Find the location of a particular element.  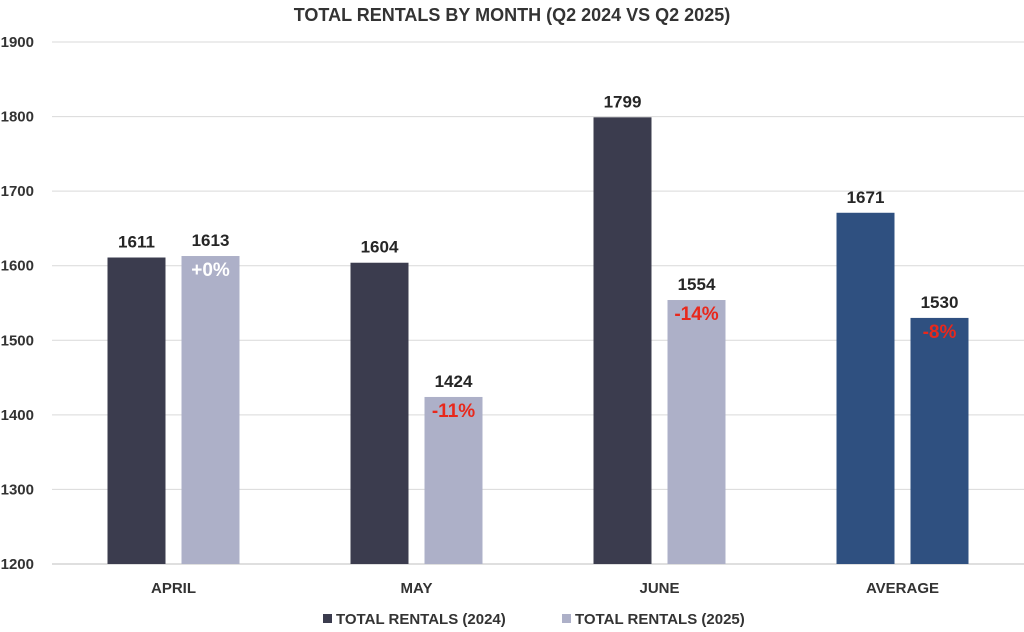

change-label: -8% is located at coordinates (940, 332).